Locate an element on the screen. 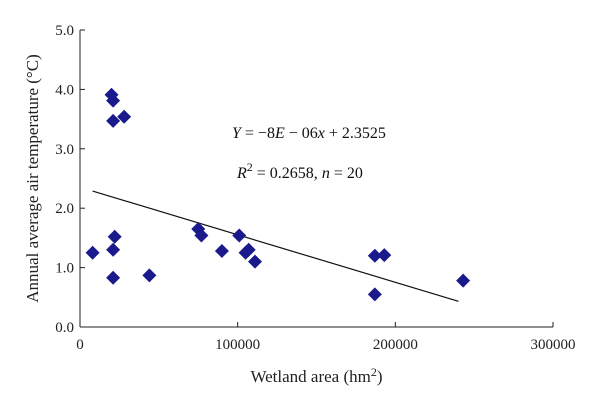 Image resolution: width=600 pixels, height=405 pixels. eq-x: x is located at coordinates (321, 133).